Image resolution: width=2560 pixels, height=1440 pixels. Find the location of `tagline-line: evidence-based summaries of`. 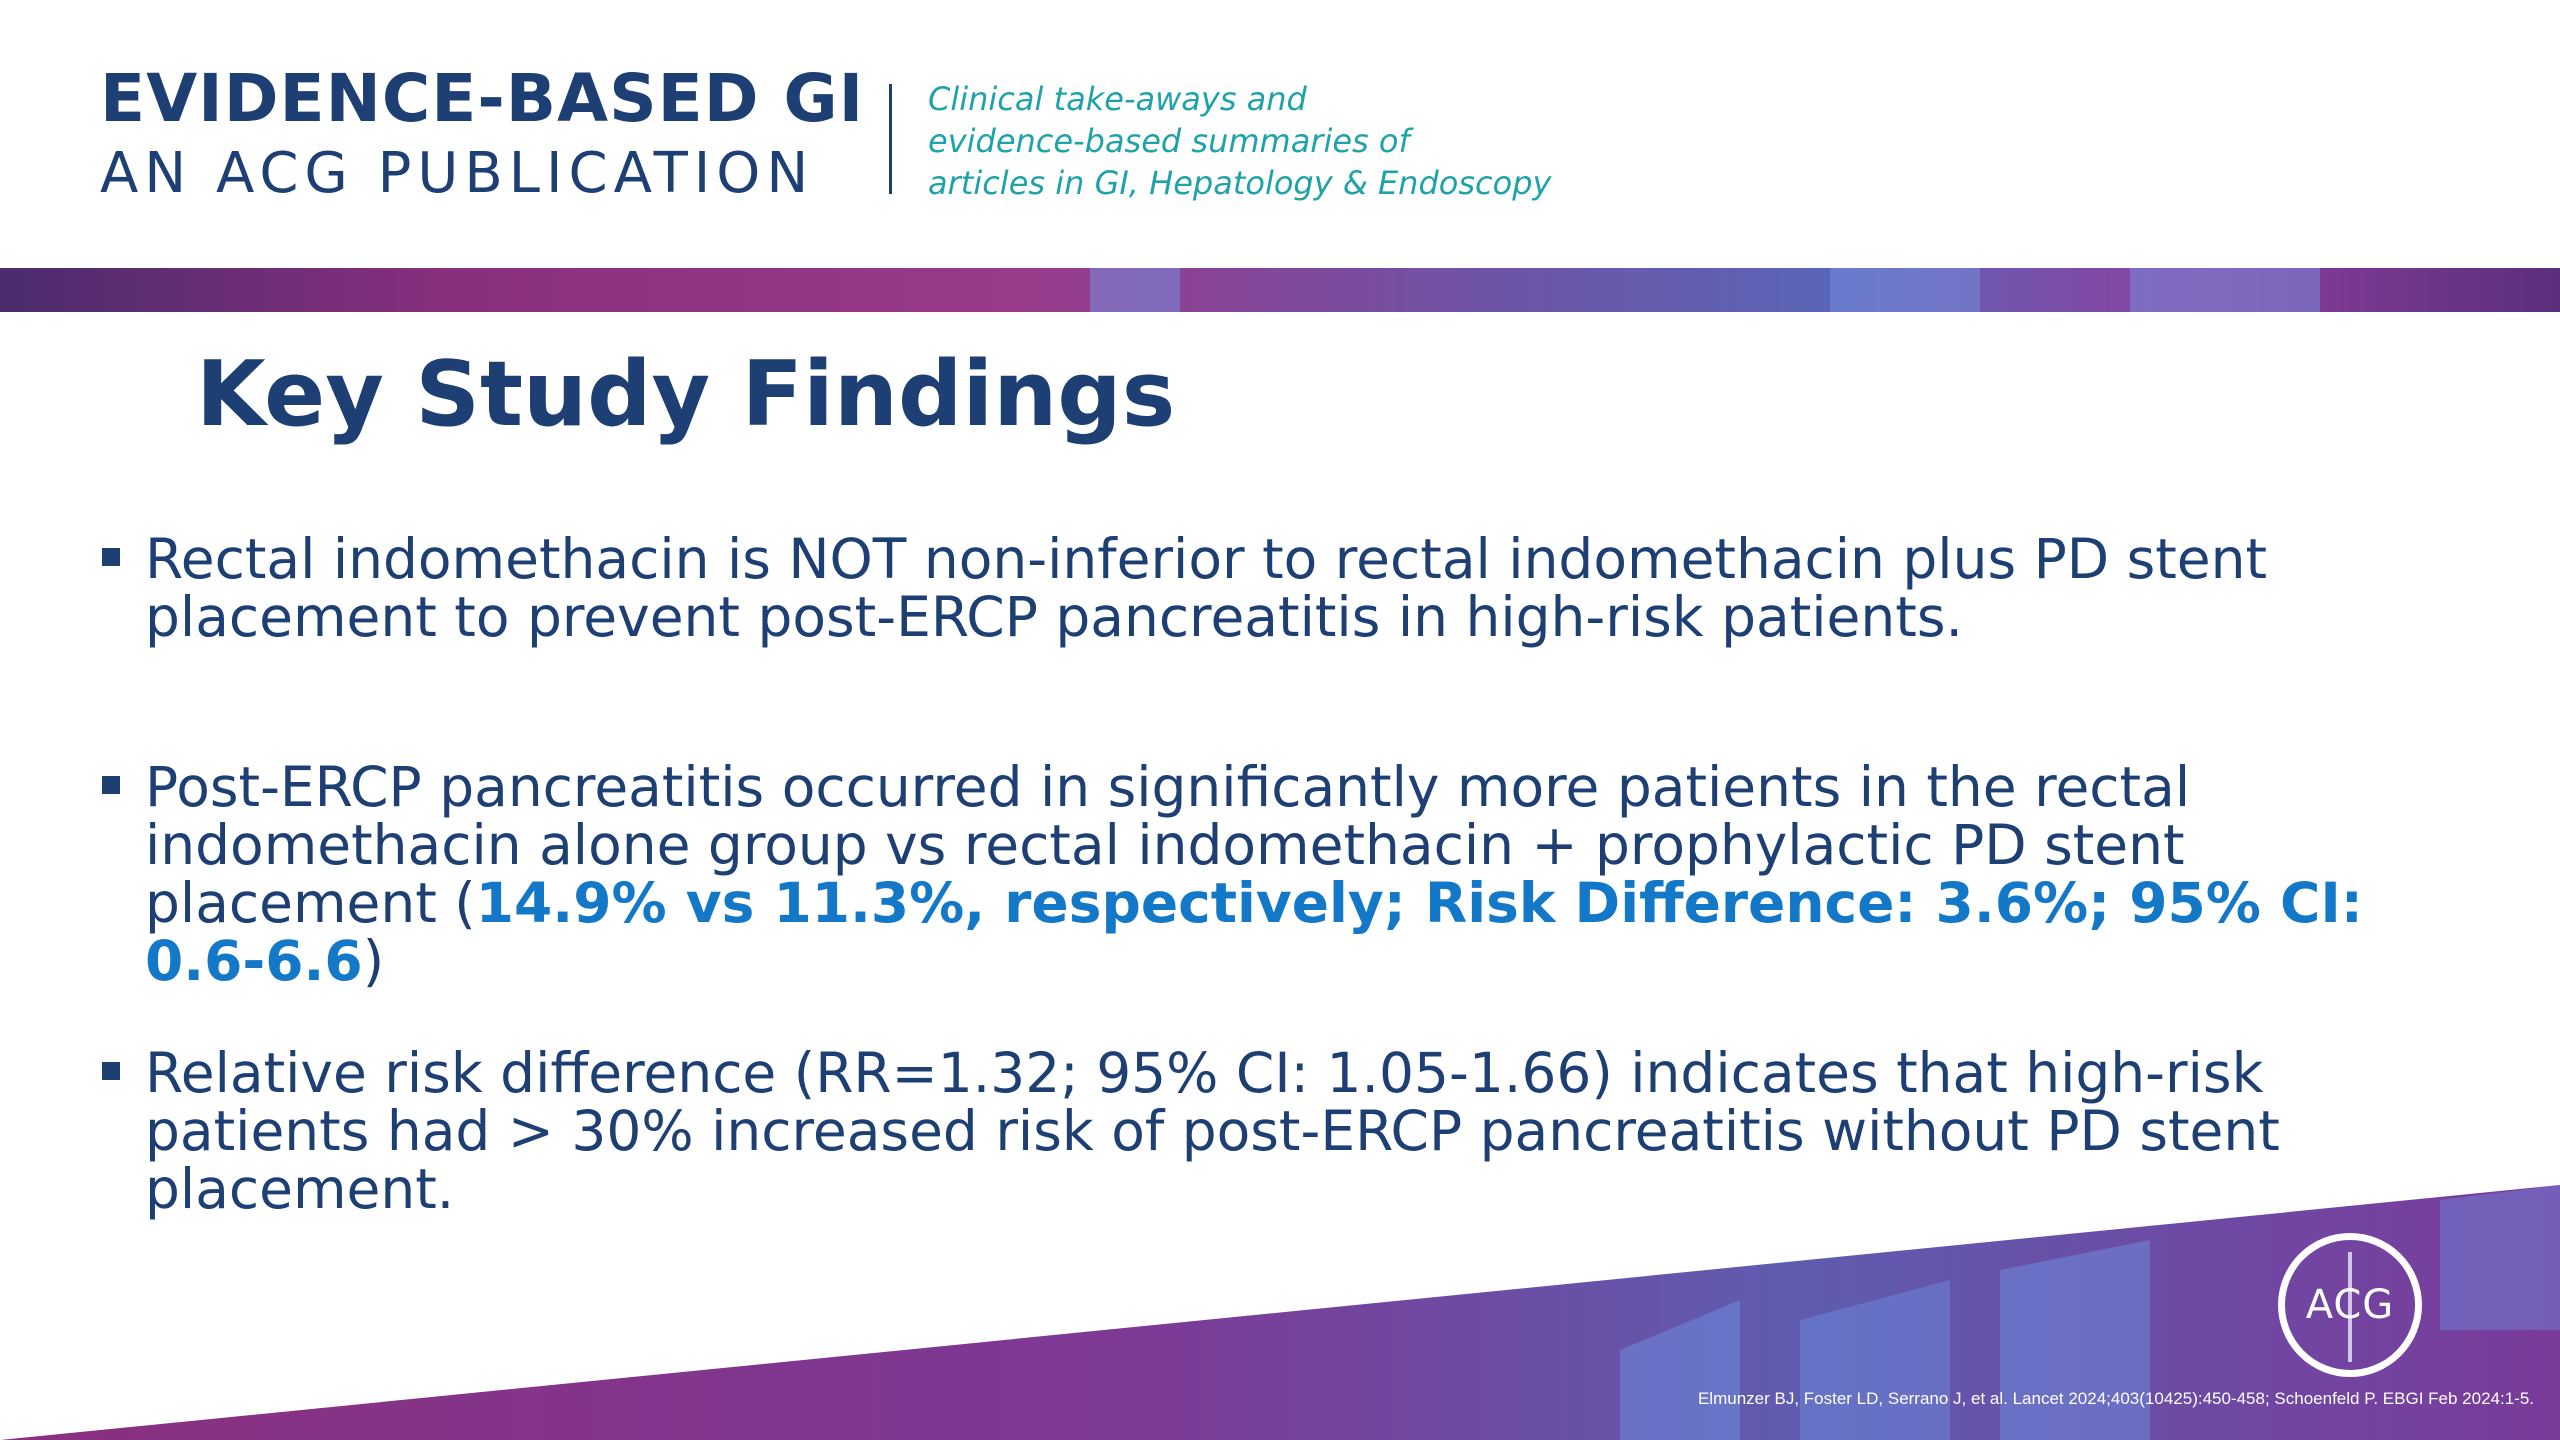

tagline-line: evidence-based summaries of is located at coordinates (1169, 141).